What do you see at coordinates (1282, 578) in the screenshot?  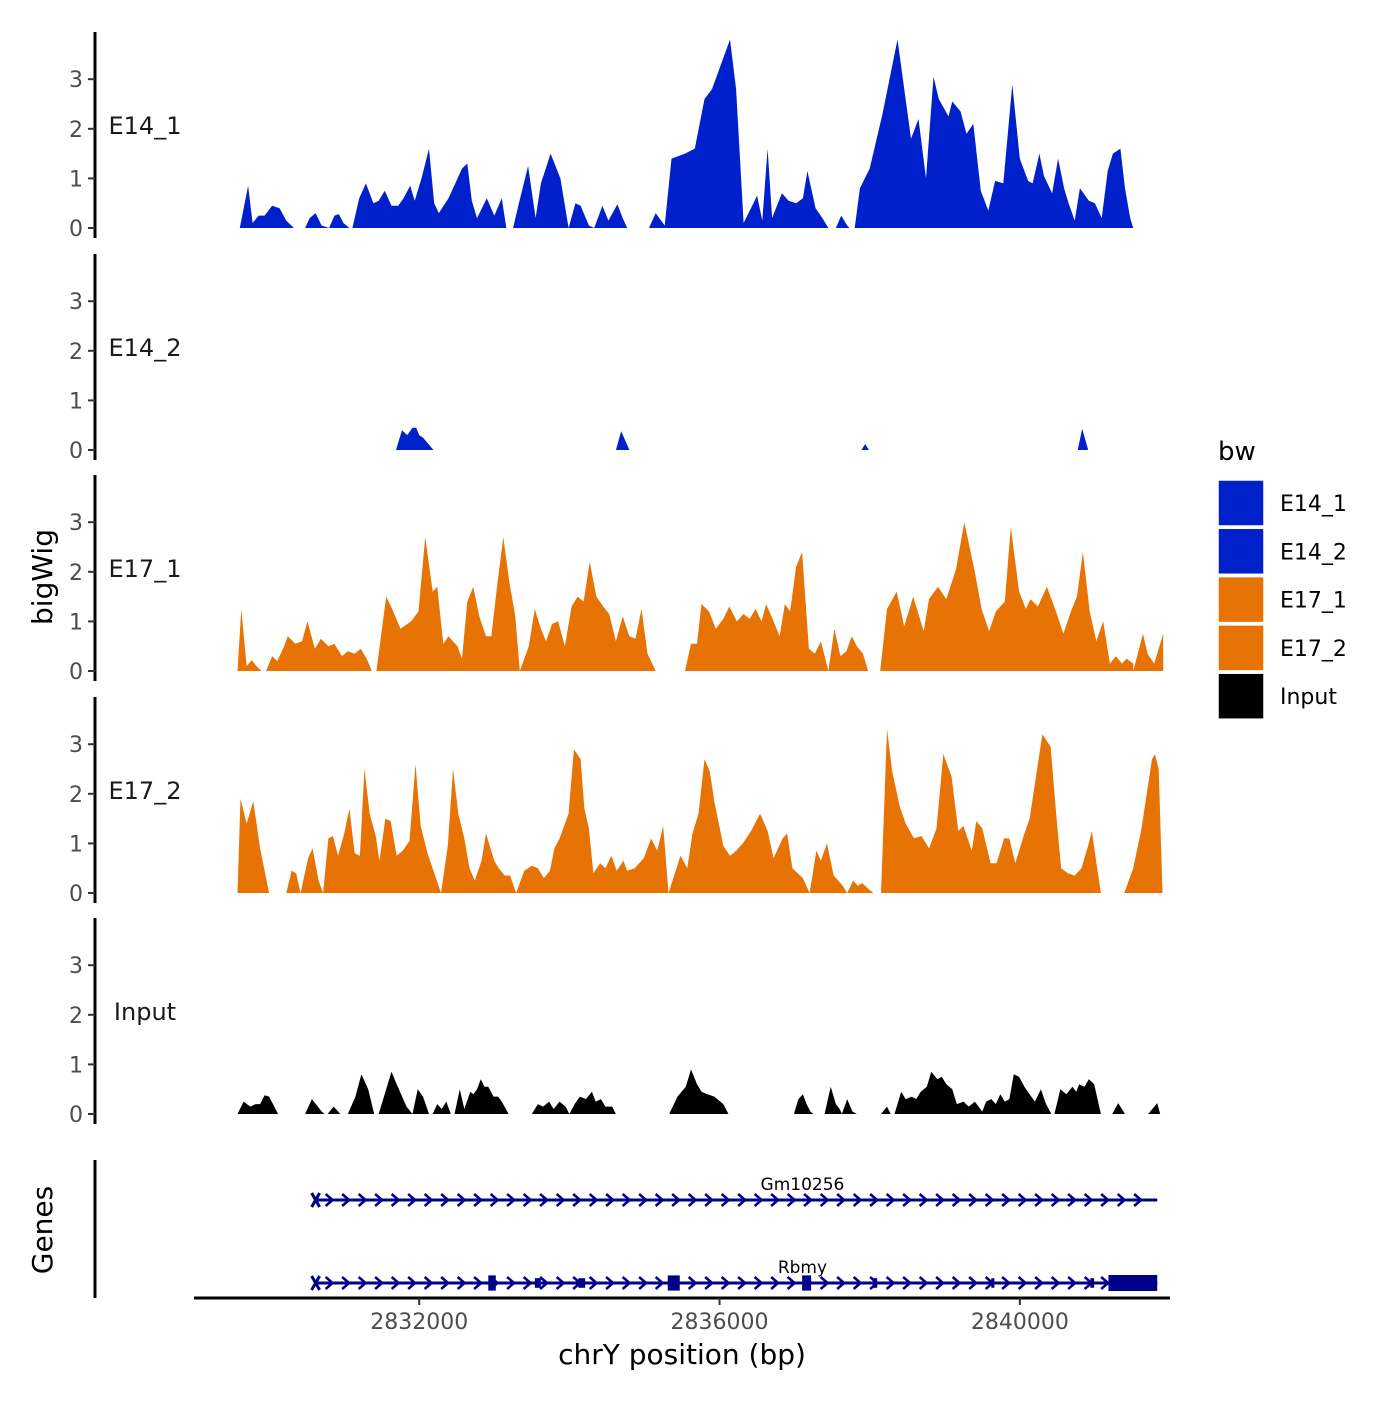 I see `legend: bw E14_1 E14_2 E17_1 E17_2 Input` at bounding box center [1282, 578].